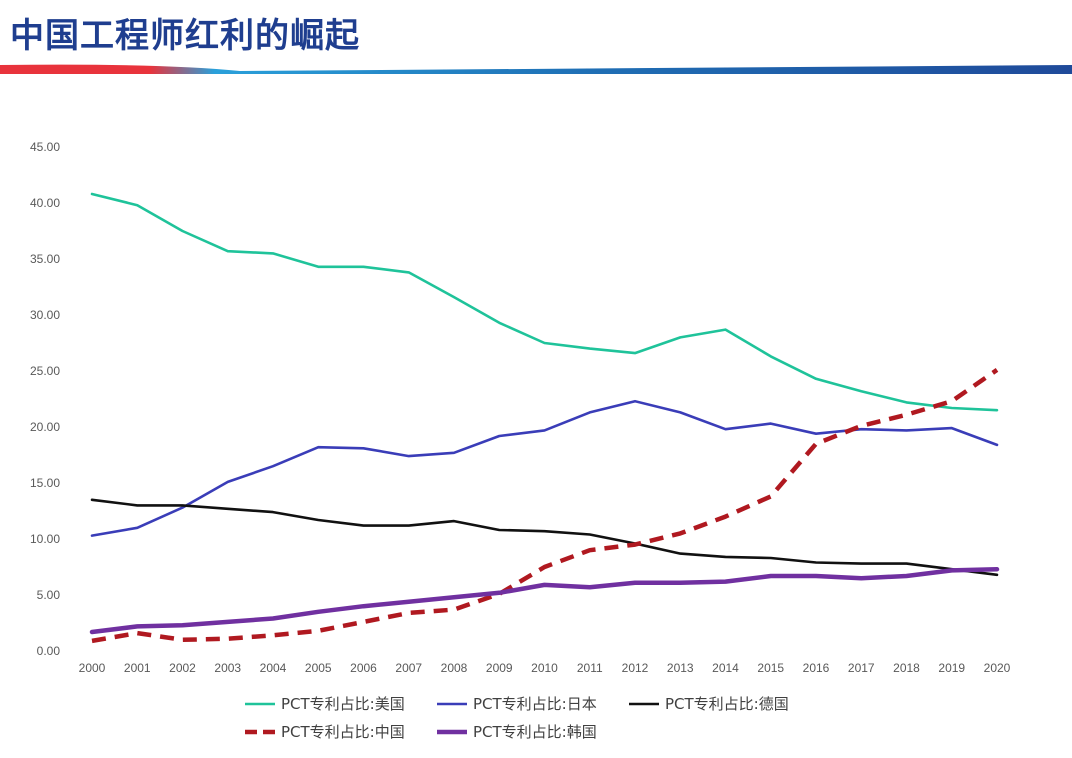 The height and width of the screenshot is (758, 1072). What do you see at coordinates (45, 203) in the screenshot?
I see `y-tick-label: 40.00` at bounding box center [45, 203].